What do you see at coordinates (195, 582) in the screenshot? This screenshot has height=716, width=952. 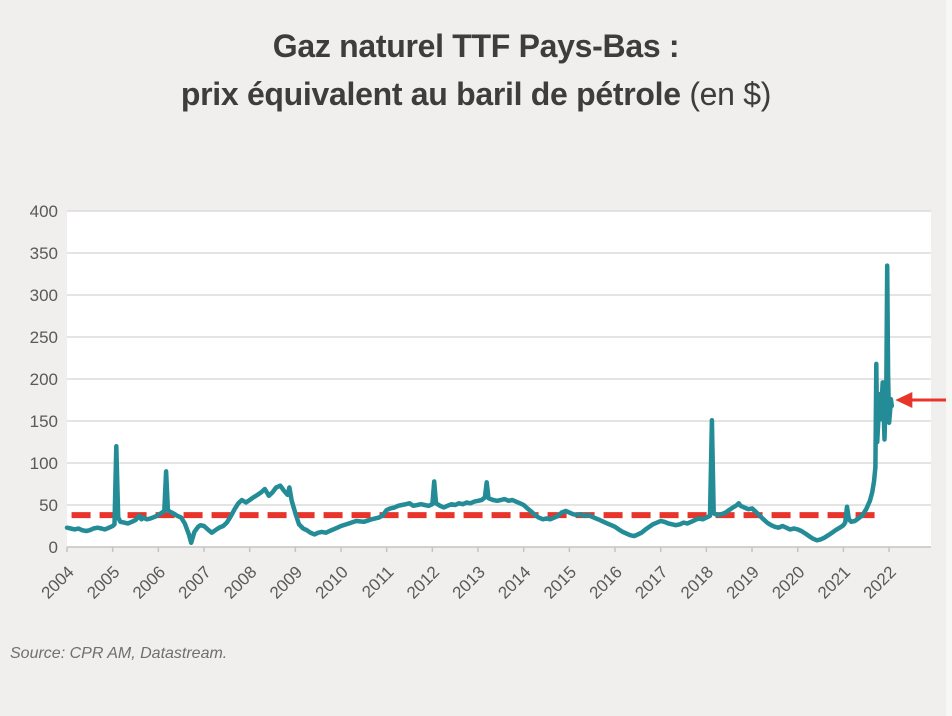 I see `x-axis-tick-label: 2007` at bounding box center [195, 582].